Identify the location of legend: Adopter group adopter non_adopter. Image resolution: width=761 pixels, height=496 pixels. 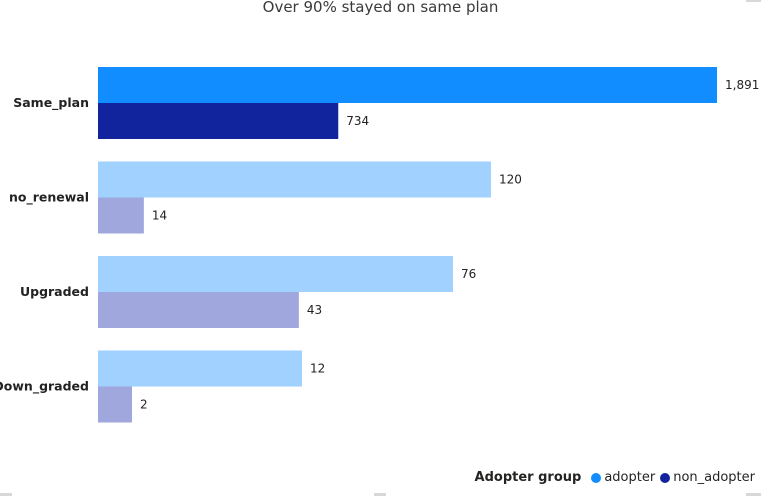
(615, 477).